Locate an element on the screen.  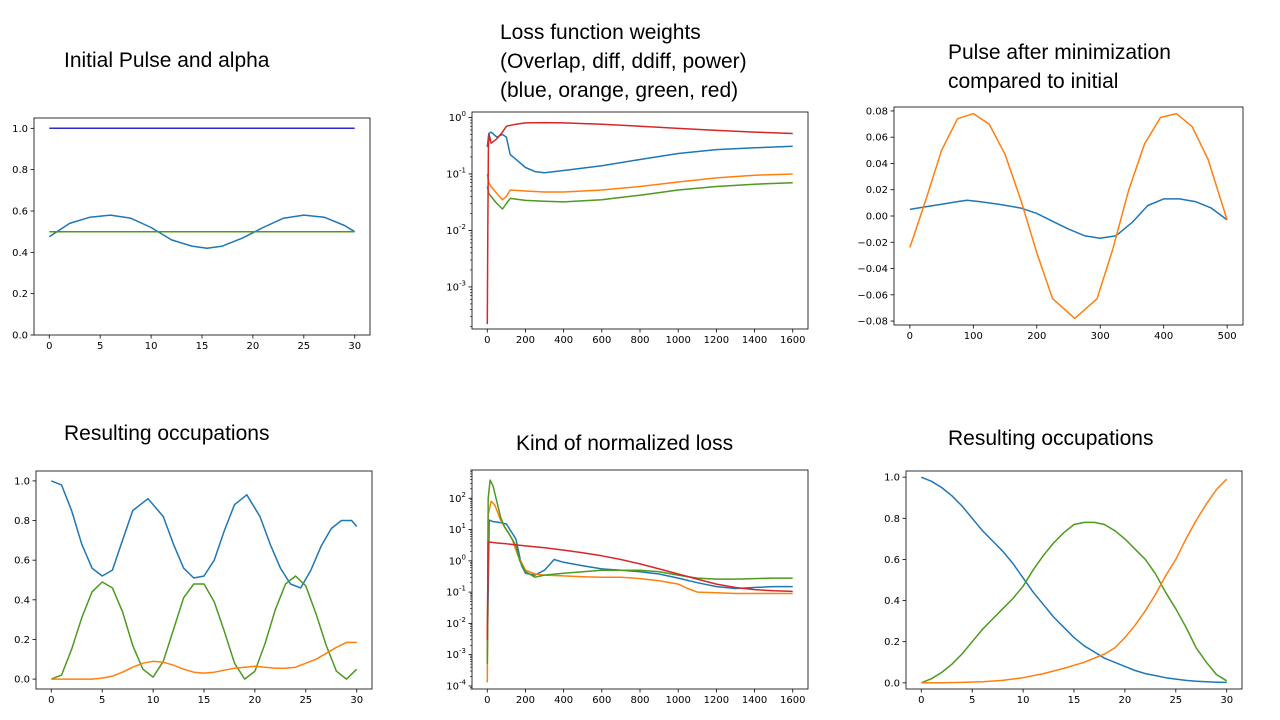
y-tick-label: 0.08 is located at coordinates (877, 111).